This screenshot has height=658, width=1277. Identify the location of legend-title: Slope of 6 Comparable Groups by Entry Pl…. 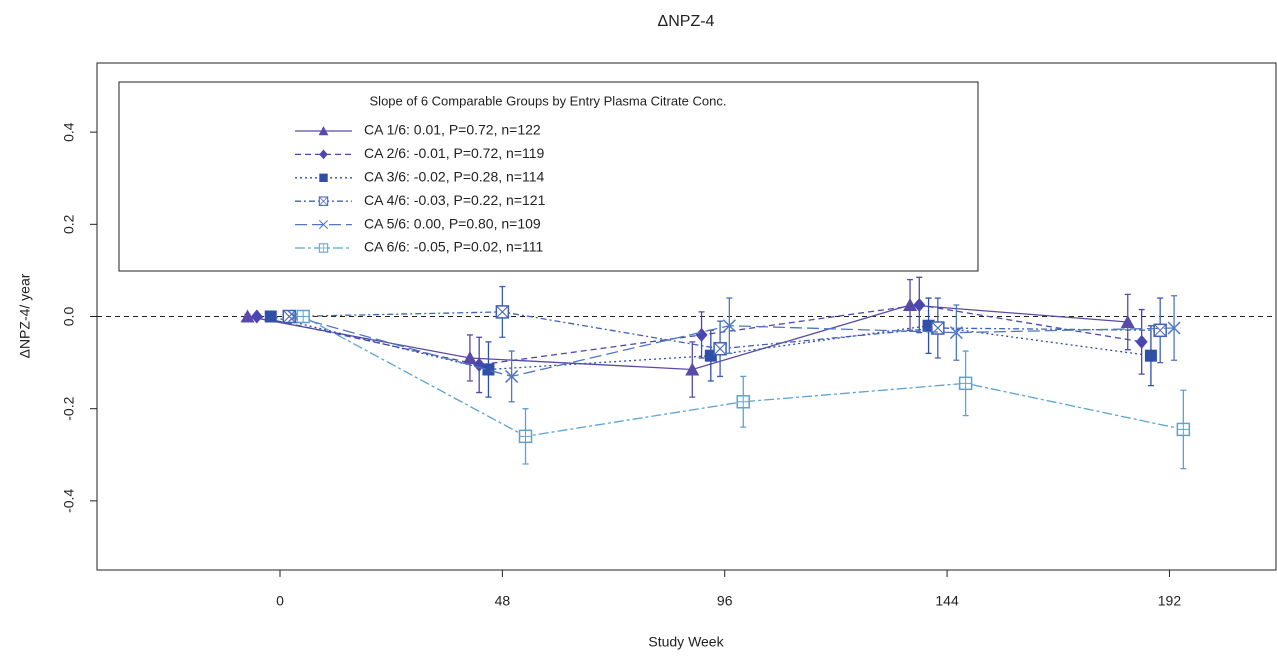
(548, 100).